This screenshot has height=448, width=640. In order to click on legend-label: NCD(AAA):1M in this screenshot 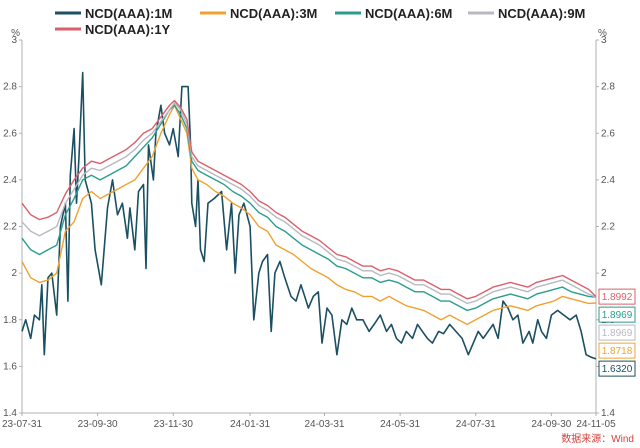, I will do `click(128, 13)`.